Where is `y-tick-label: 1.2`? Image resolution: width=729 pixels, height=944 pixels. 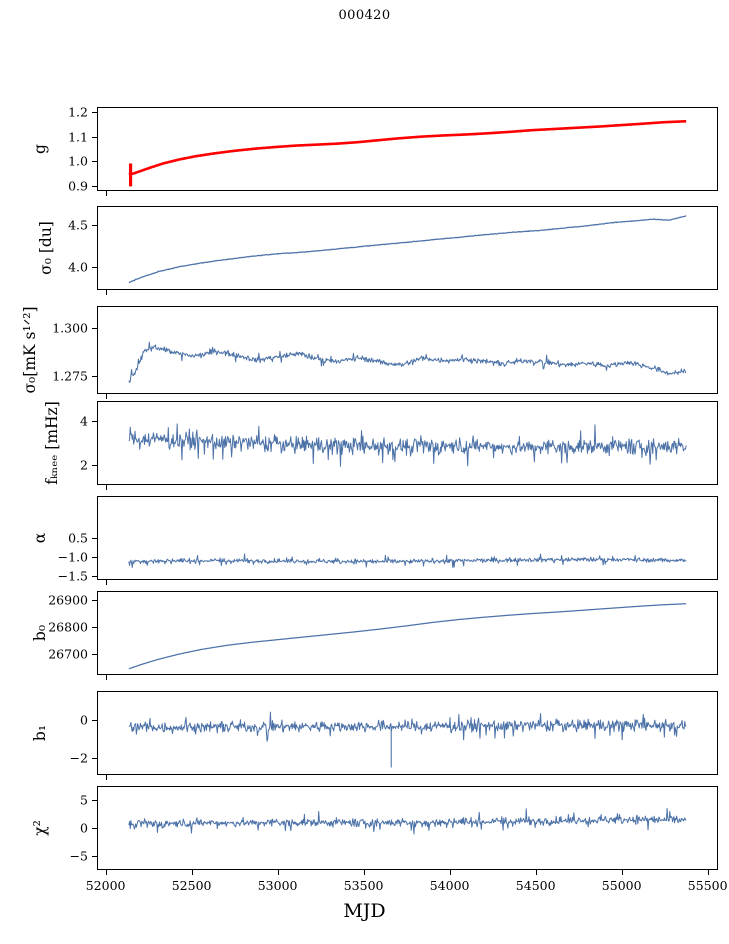
y-tick-label: 1.2 is located at coordinates (78, 112).